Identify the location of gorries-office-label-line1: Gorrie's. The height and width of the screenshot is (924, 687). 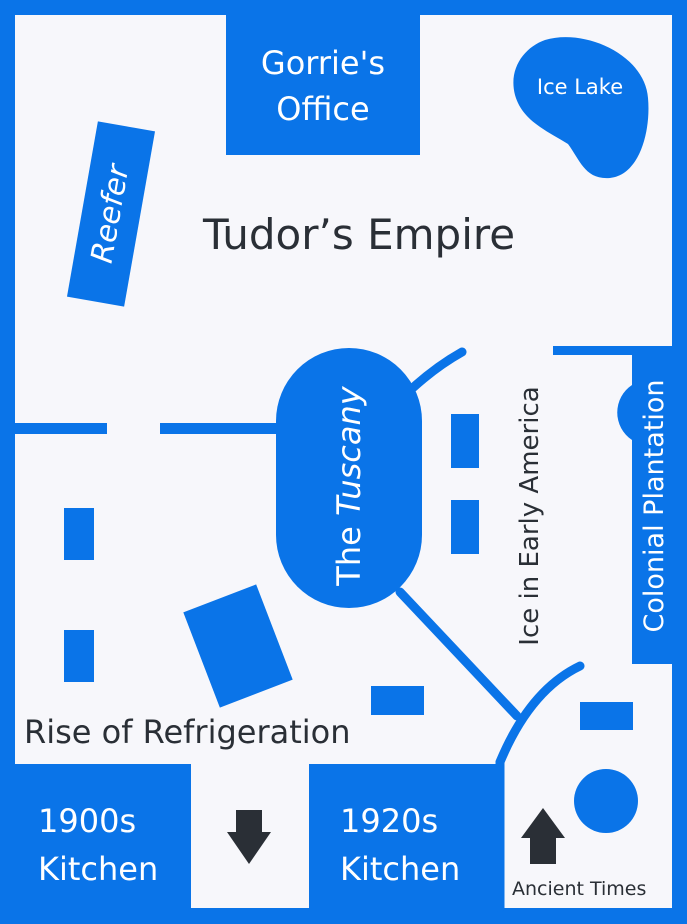
(323, 63).